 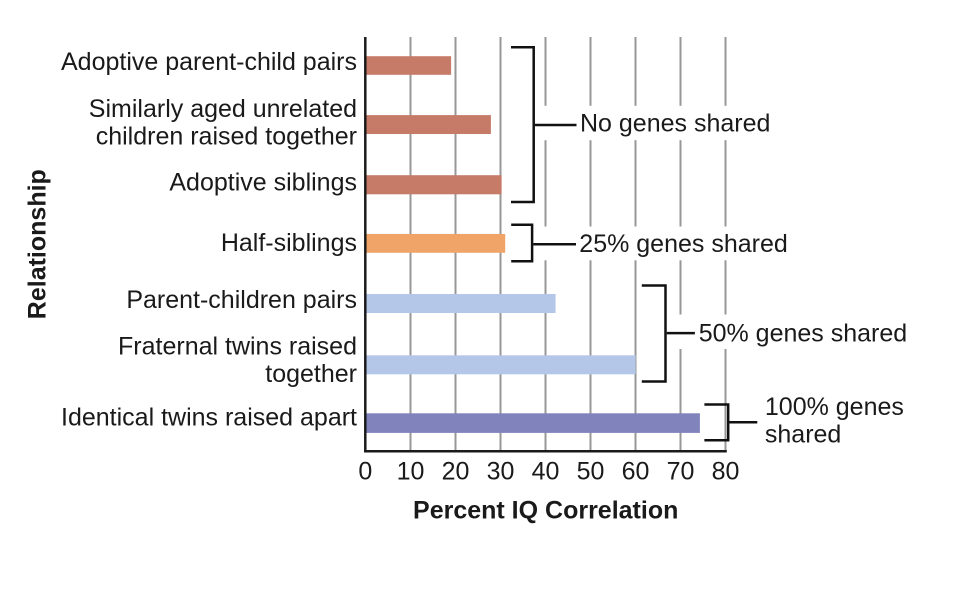 I want to click on svg-text: Adoptive parent-child pairs, so click(x=209, y=62).